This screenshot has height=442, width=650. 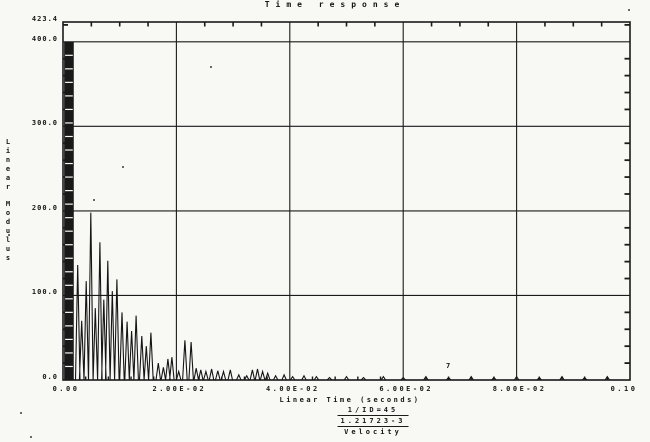 What do you see at coordinates (519, 389) in the screenshot?
I see `x-tick-label: 8.00E-02` at bounding box center [519, 389].